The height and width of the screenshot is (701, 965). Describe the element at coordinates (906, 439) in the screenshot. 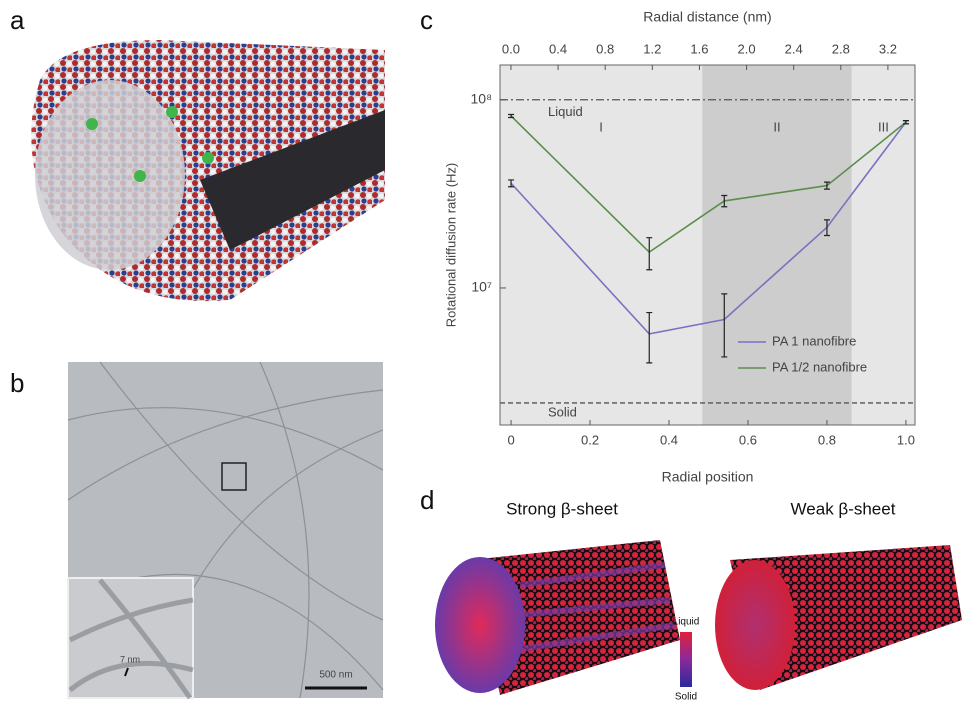

I see `x-tick-label: 1.0` at that location.